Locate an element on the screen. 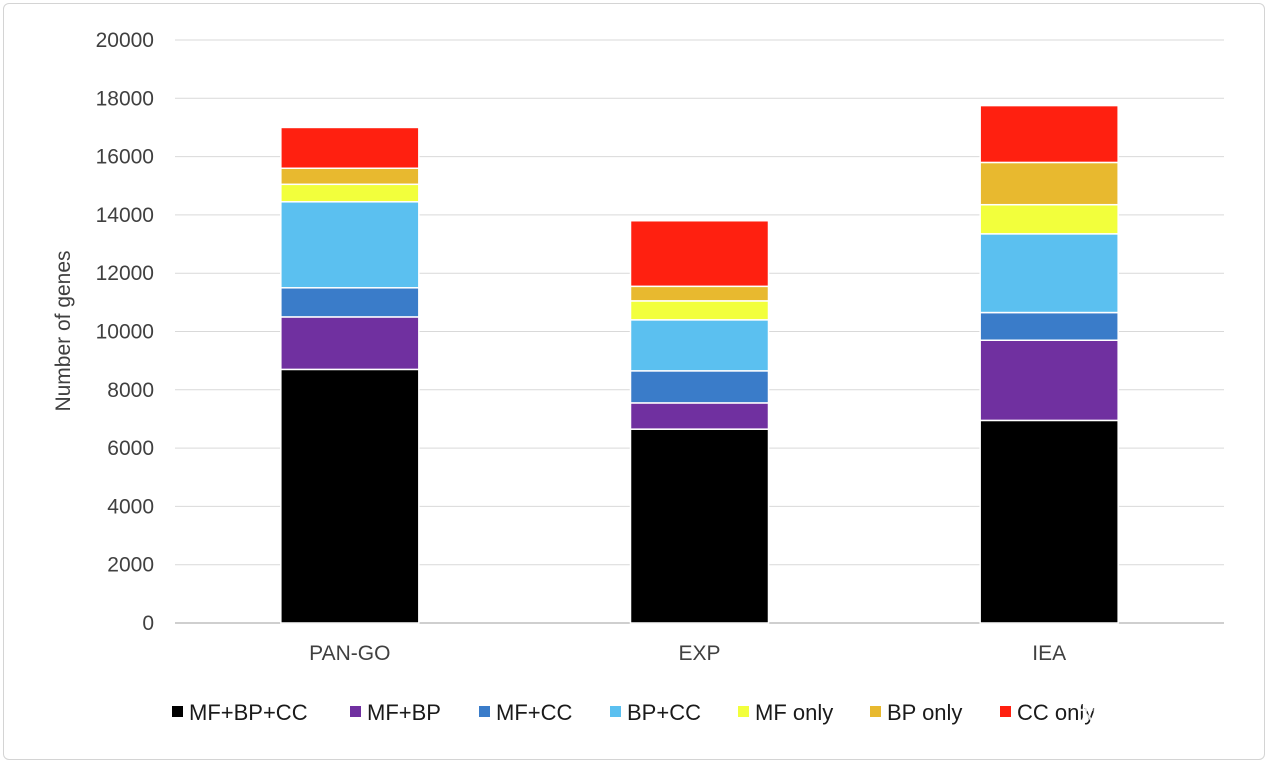 This screenshot has width=1270, height=765. watermark: 知乎 @陶术 is located at coordinates (1156, 712).